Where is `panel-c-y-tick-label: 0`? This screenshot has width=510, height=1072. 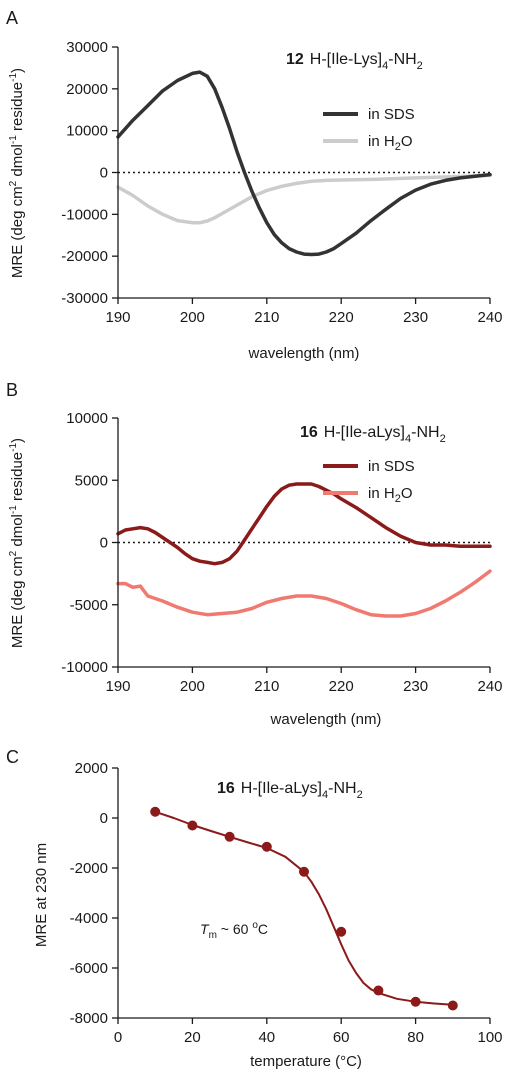
panel-c-y-tick-label: 0 is located at coordinates (104, 818).